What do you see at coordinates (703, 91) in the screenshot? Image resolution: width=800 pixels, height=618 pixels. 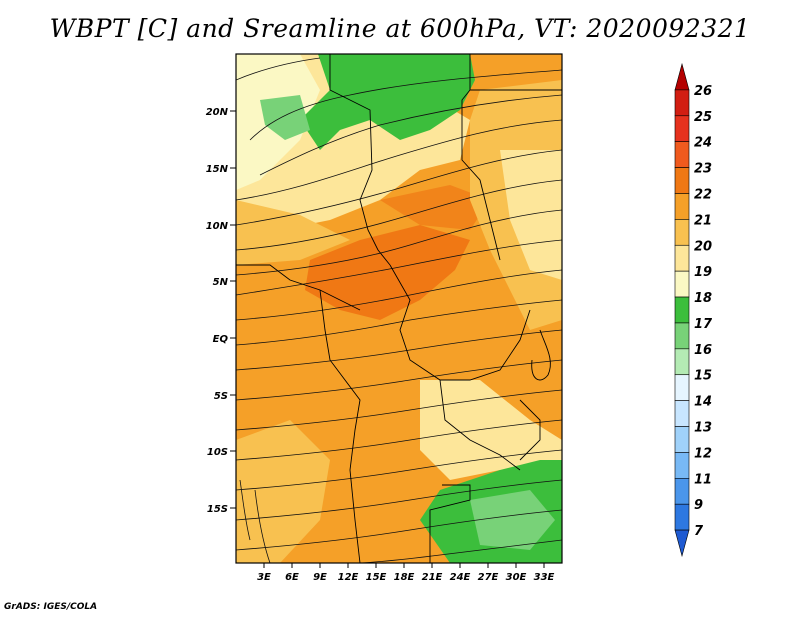 I see `colorbar-label: 26` at bounding box center [703, 91].